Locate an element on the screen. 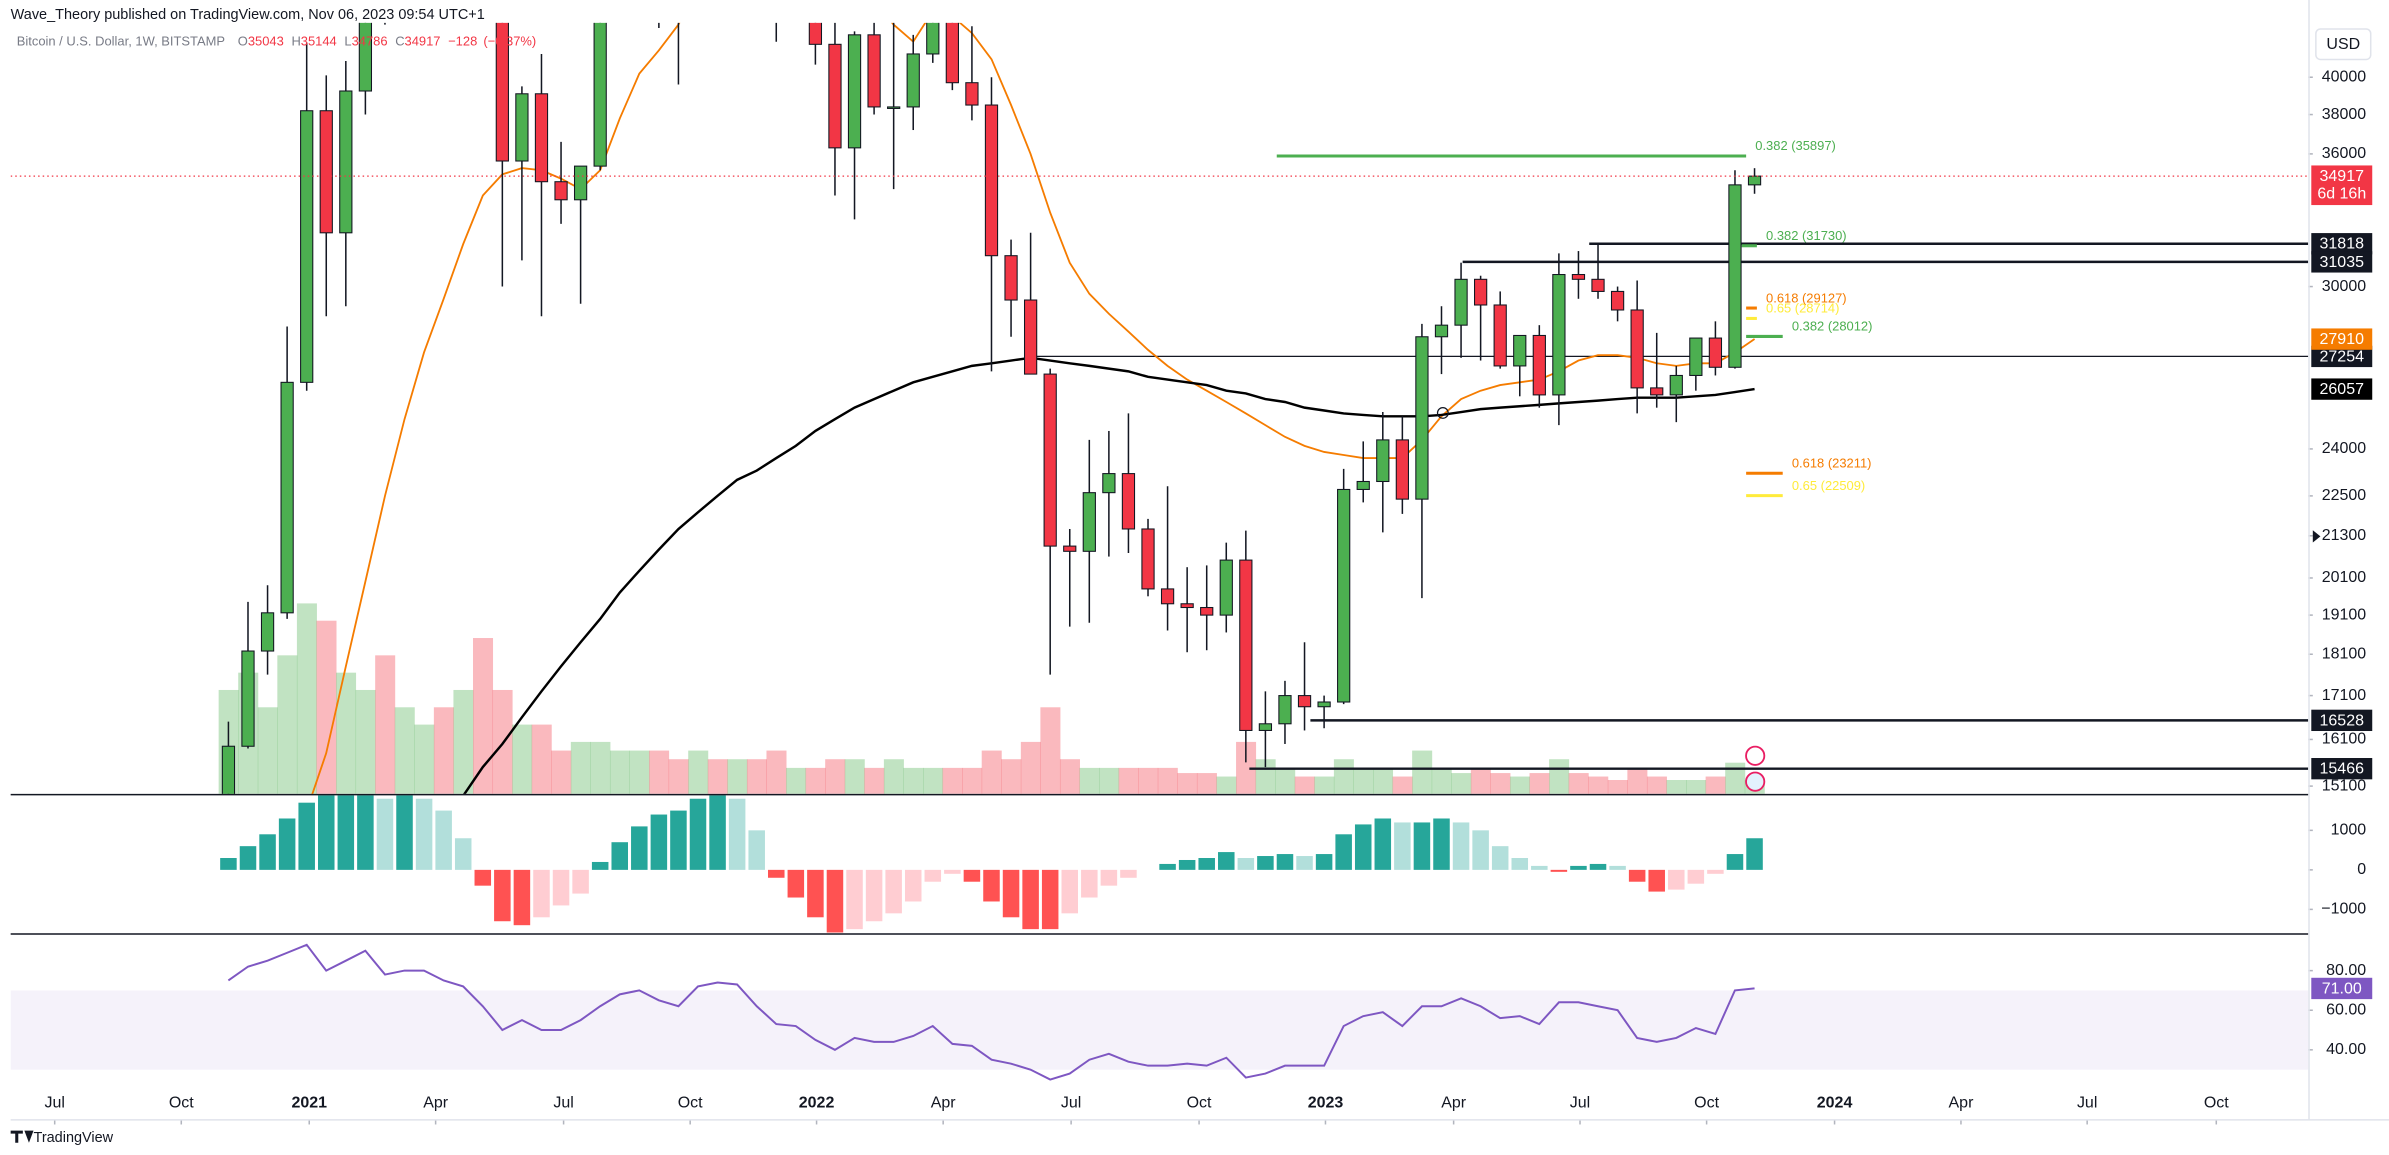 Image resolution: width=2389 pixels, height=1155 pixels. currency-button is located at coordinates (2343, 44).